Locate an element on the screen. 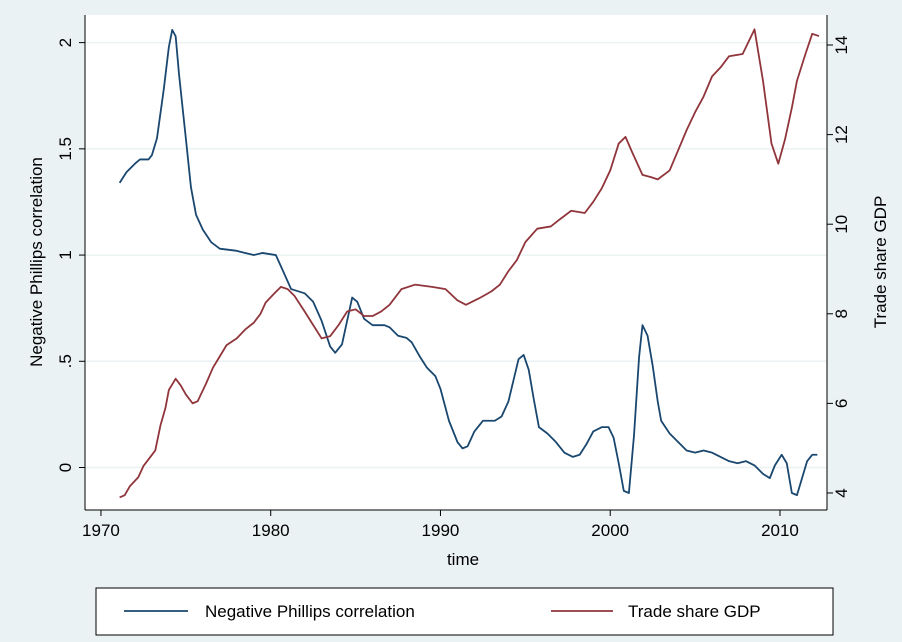 This screenshot has width=902, height=642. y2-tick-label: 10 is located at coordinates (841, 224).